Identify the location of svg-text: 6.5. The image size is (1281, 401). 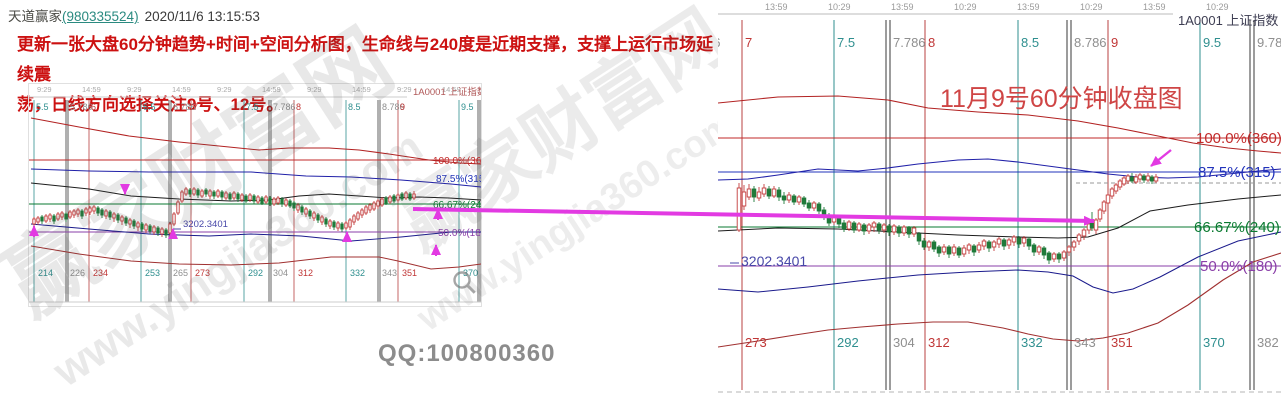
(149, 107).